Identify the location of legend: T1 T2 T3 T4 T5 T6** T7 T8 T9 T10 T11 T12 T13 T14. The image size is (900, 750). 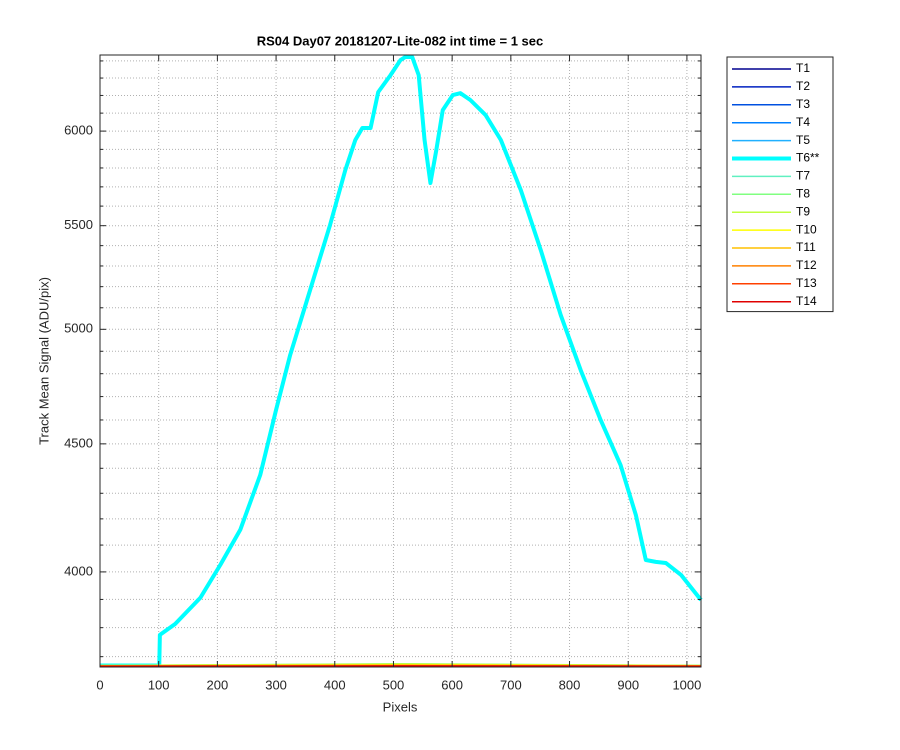
(780, 184).